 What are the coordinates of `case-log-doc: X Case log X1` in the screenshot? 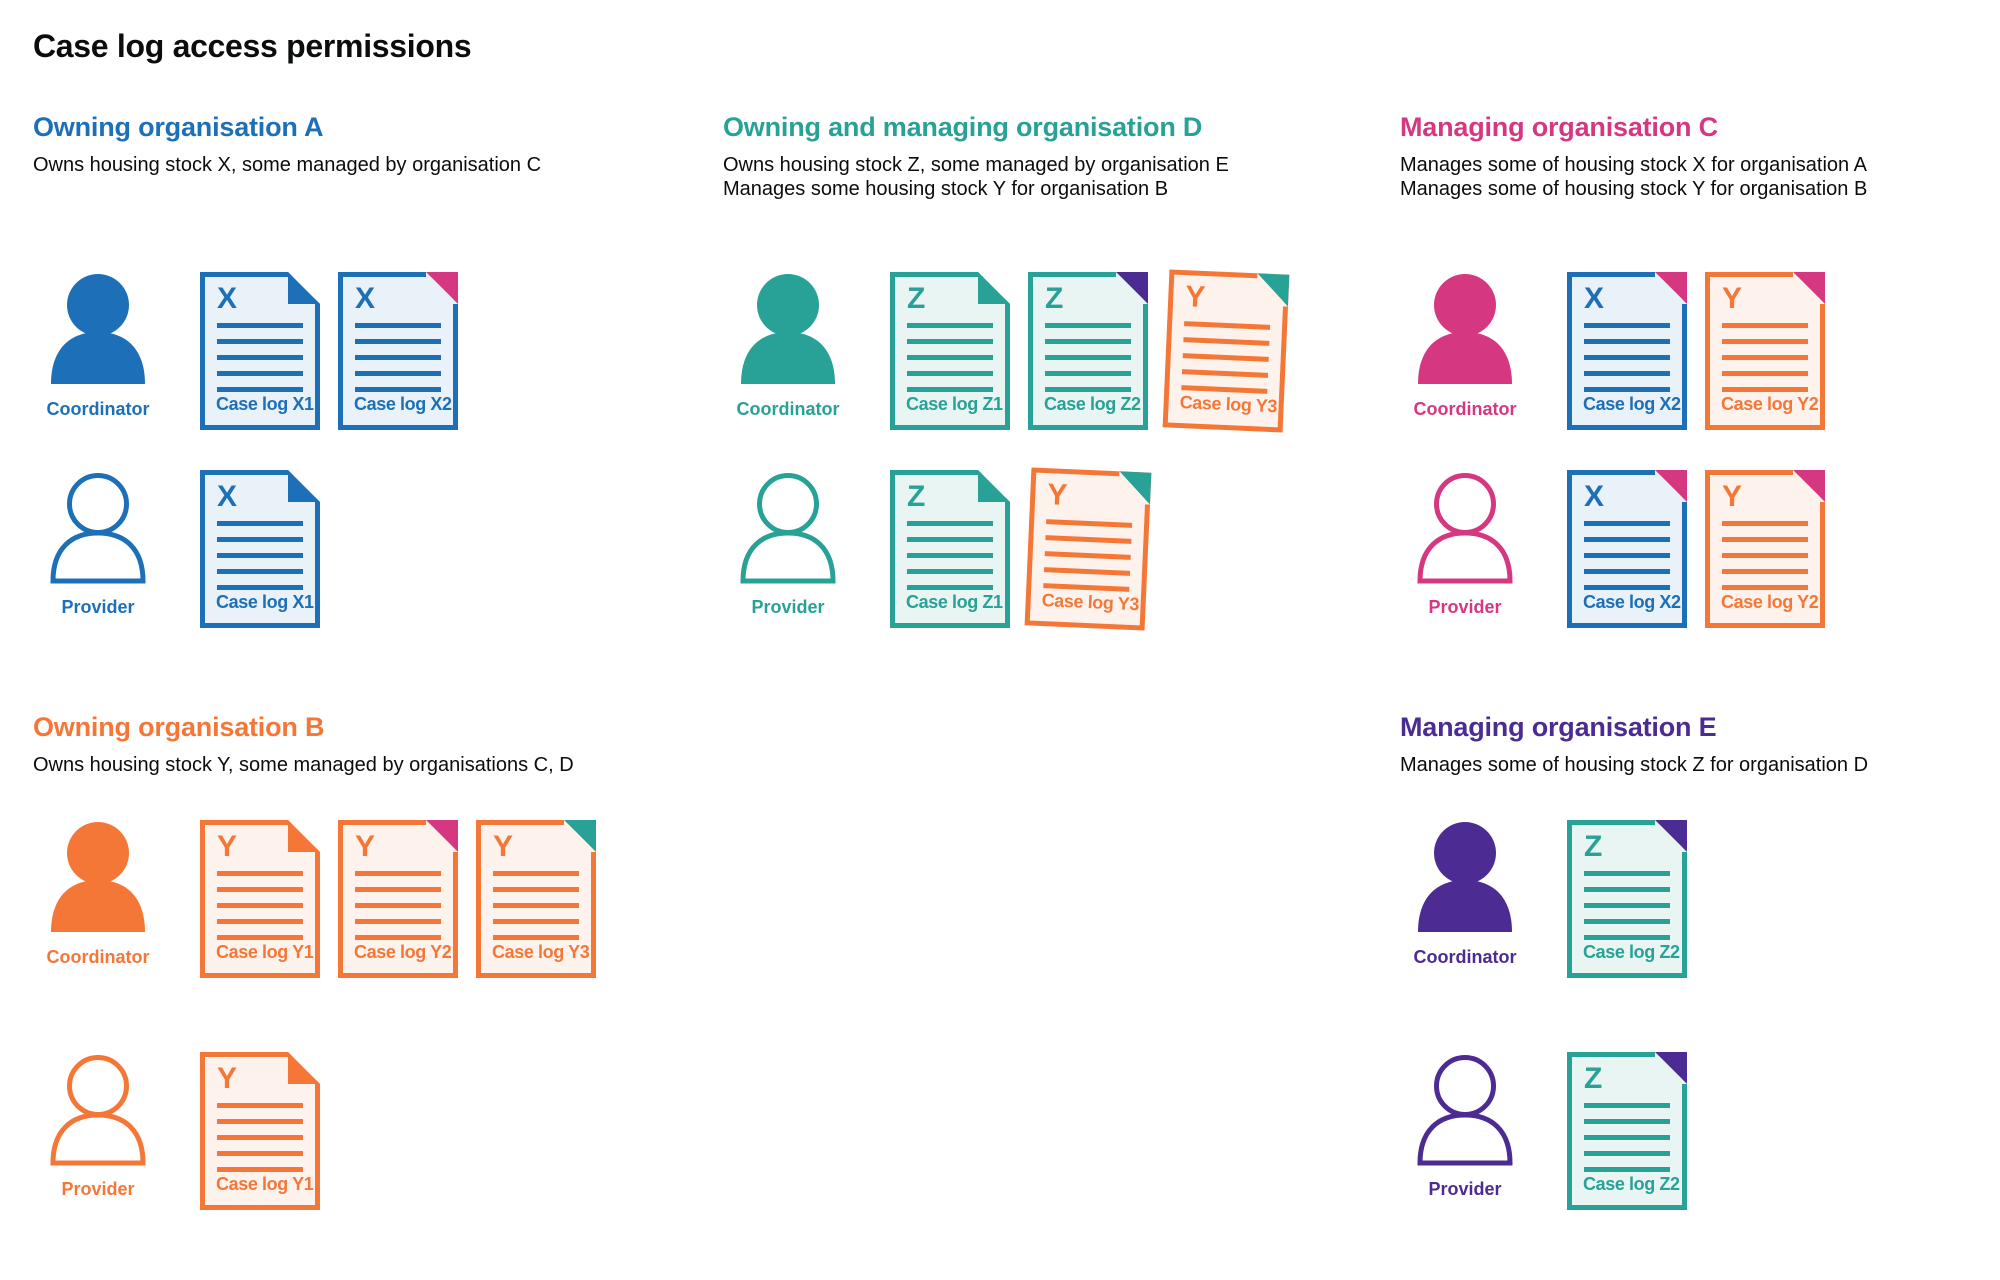 It's located at (260, 549).